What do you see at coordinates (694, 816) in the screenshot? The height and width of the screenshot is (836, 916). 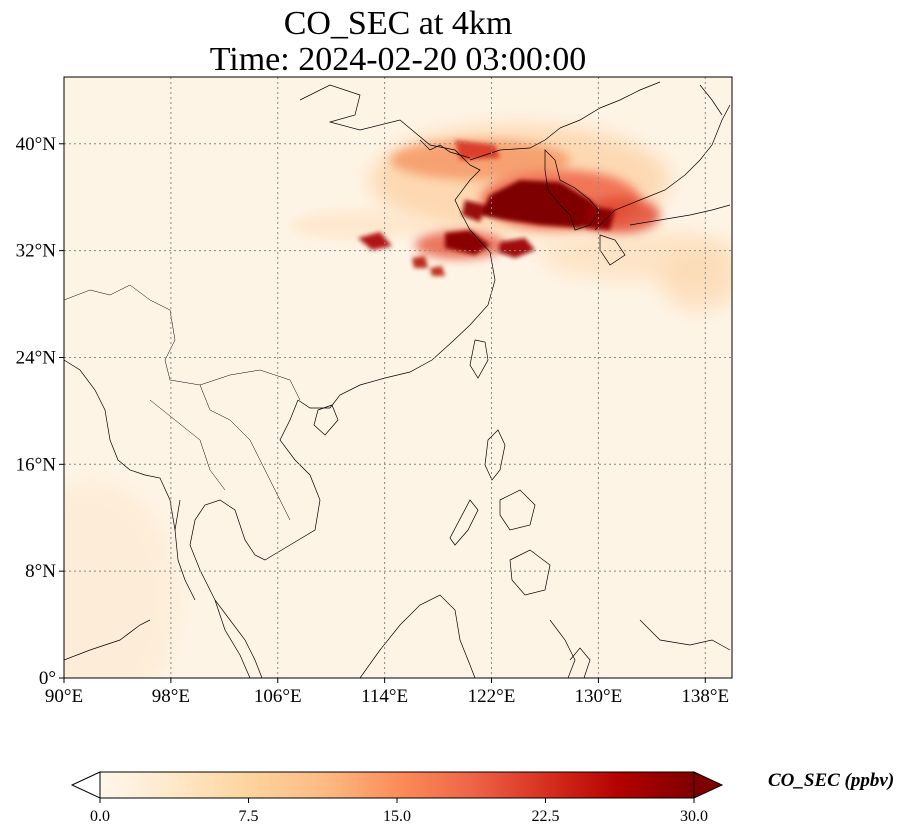 I see `colorbar-tick-label: 30.0` at bounding box center [694, 816].